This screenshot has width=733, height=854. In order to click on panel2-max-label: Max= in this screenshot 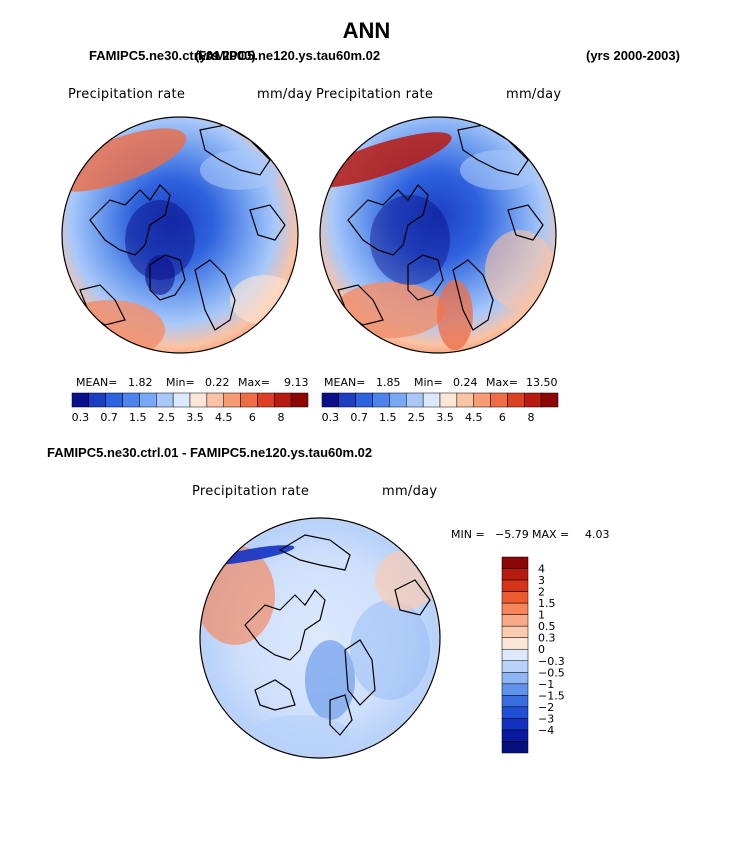, I will do `click(502, 382)`.